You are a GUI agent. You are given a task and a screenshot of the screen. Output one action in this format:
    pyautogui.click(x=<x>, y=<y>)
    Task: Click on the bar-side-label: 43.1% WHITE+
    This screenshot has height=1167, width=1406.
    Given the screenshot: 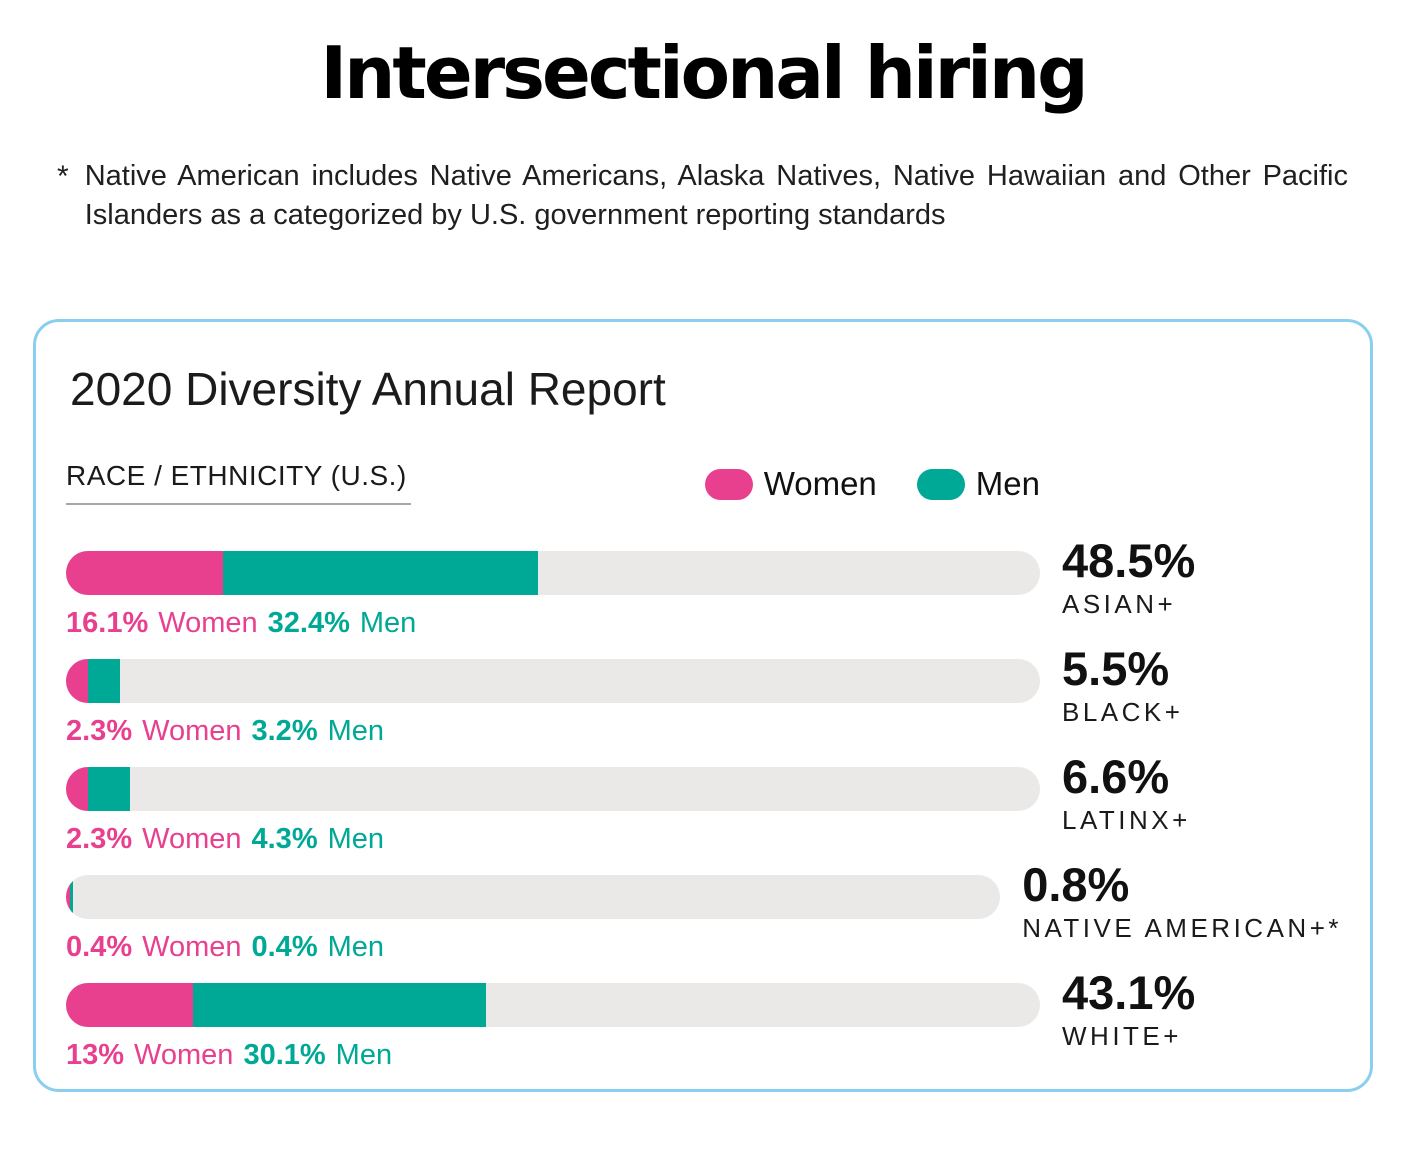 What is the action you would take?
    pyautogui.click(x=1202, y=1009)
    